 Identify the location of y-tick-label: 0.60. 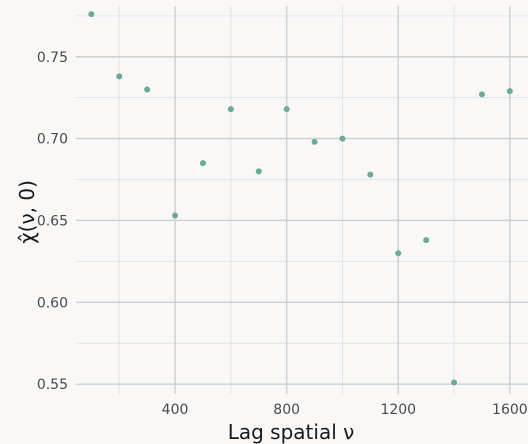
(52, 303).